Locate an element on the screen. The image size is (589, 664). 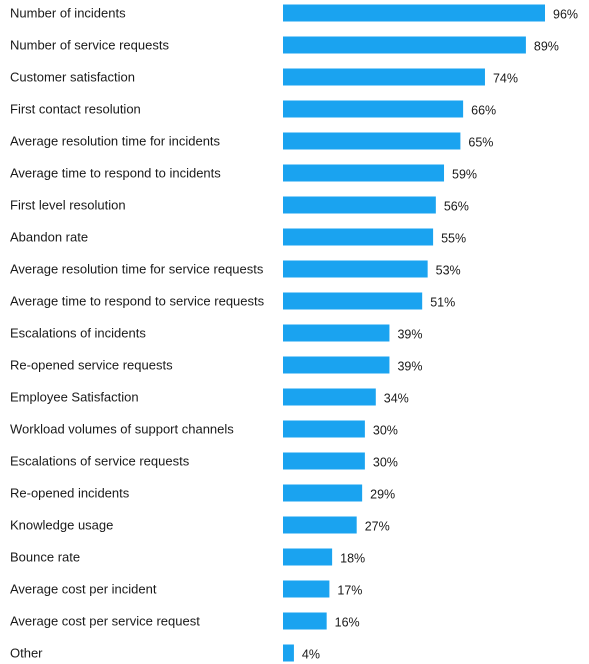
category-label: Bounce rate is located at coordinates (45, 557).